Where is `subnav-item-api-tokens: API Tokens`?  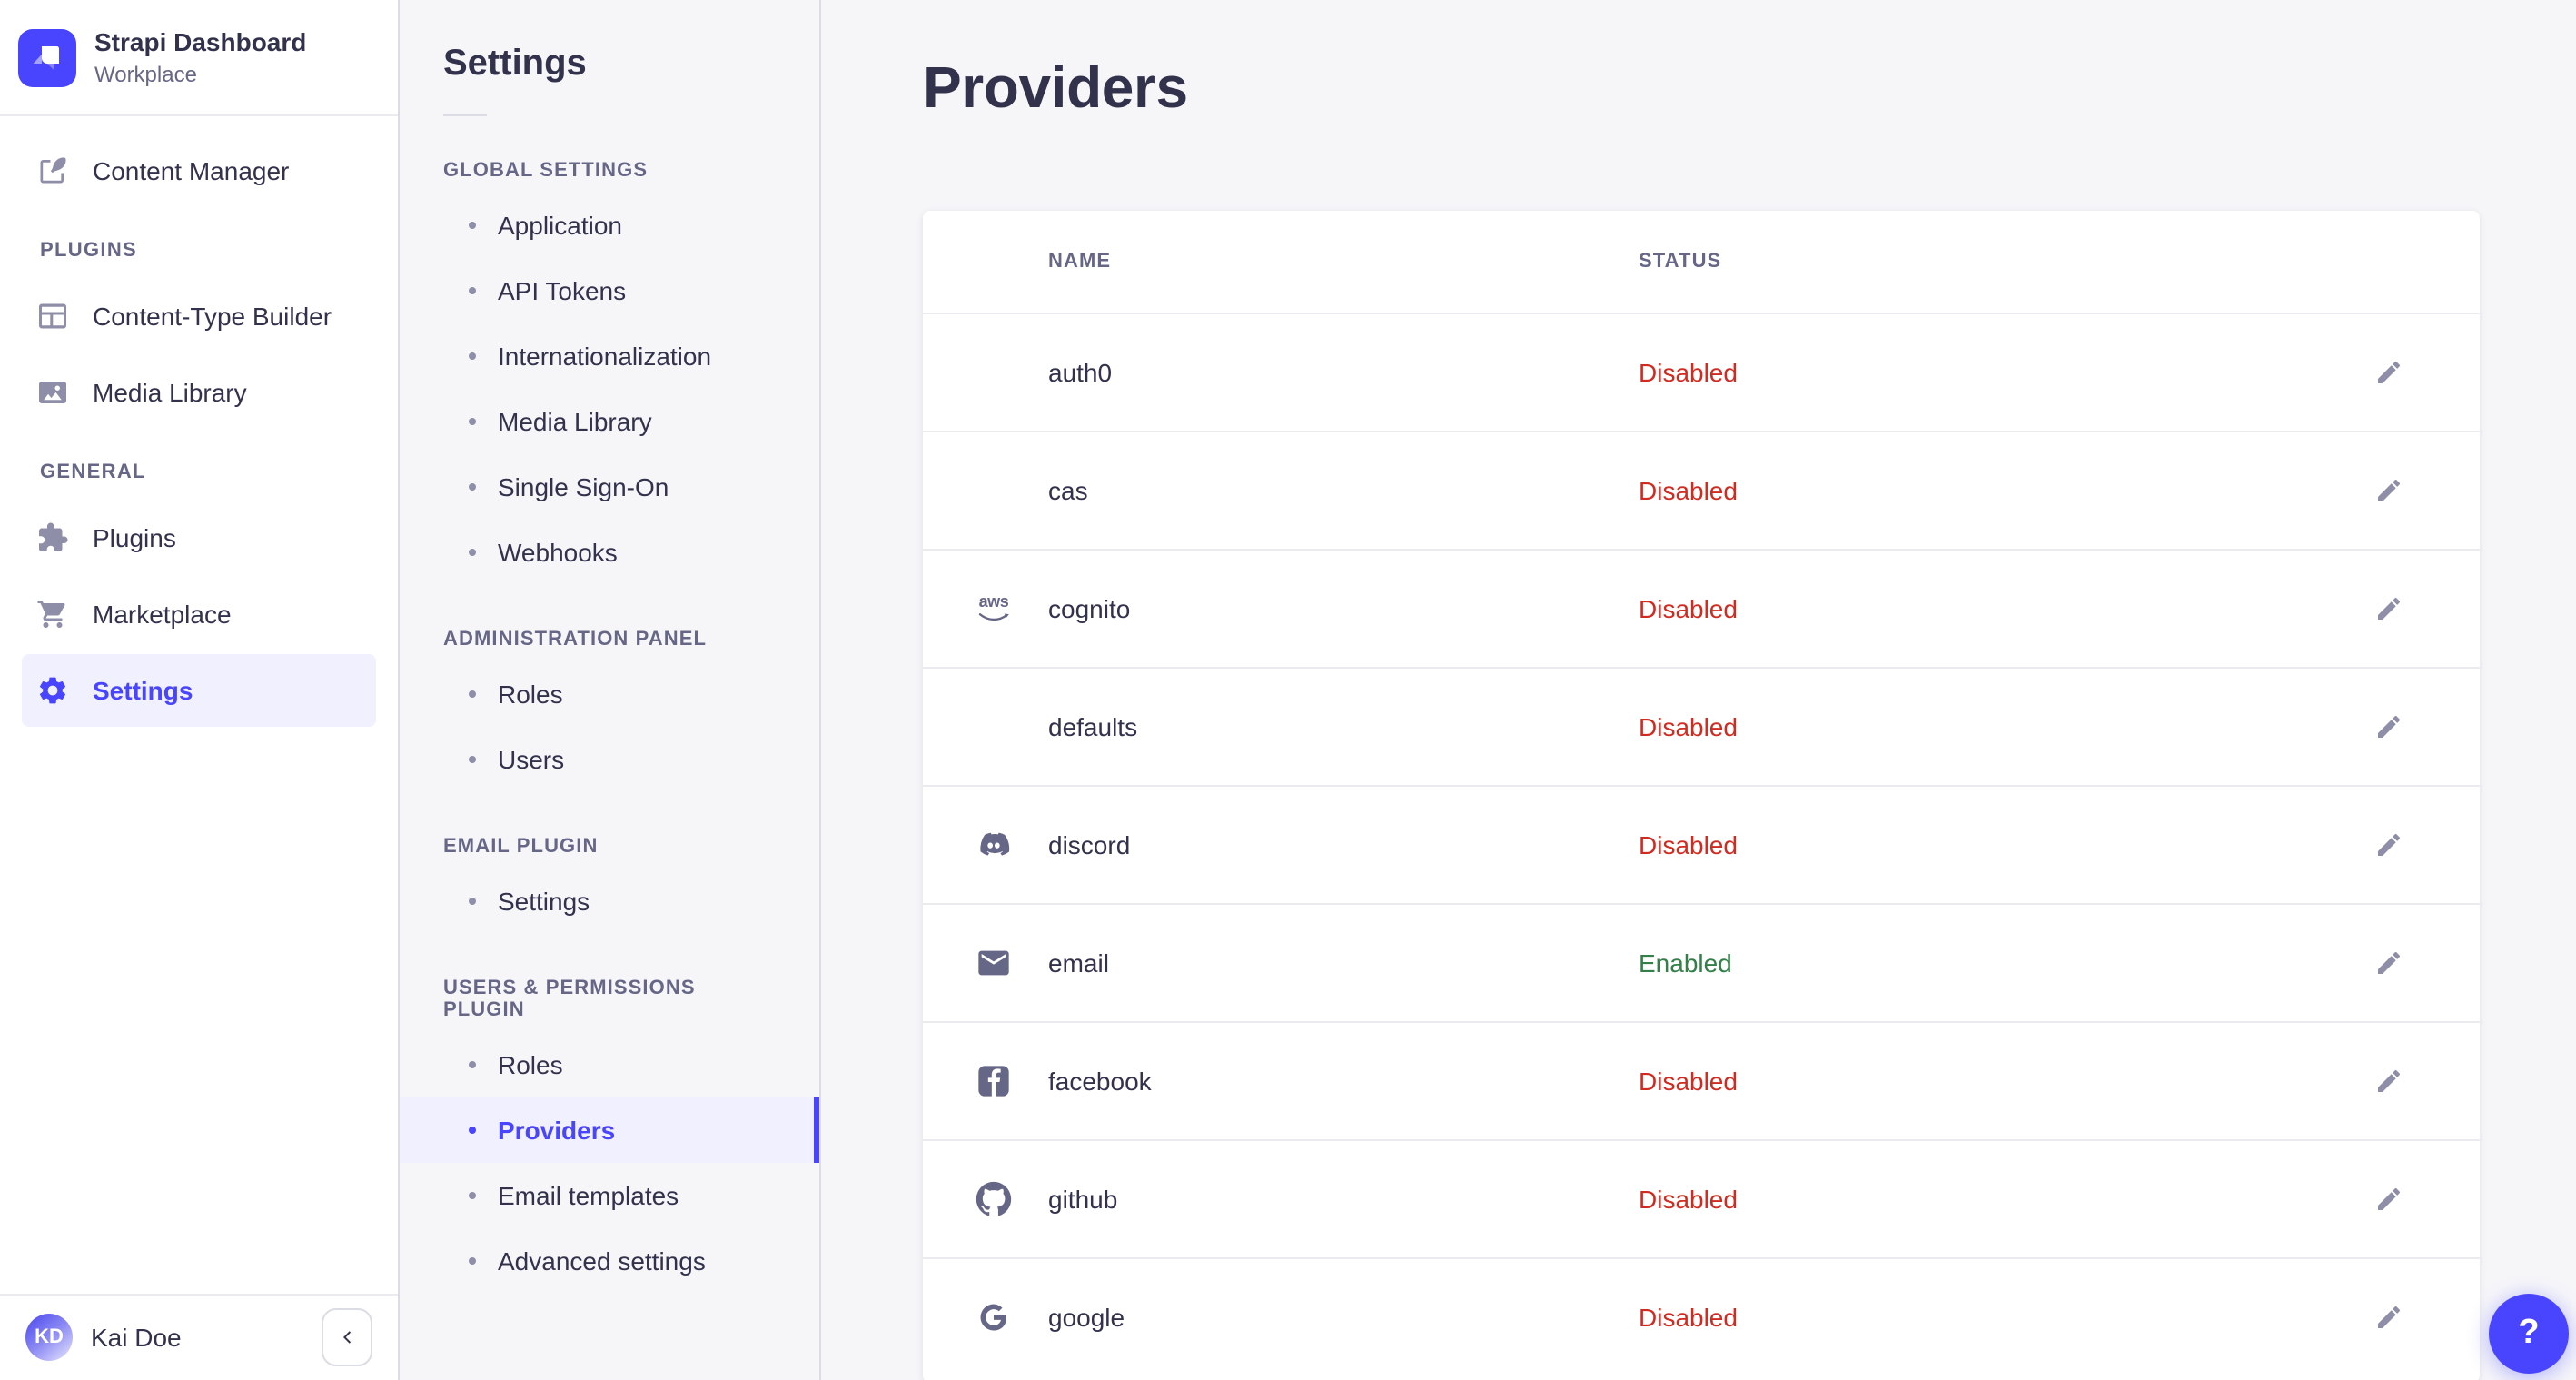 subnav-item-api-tokens: API Tokens is located at coordinates (609, 290).